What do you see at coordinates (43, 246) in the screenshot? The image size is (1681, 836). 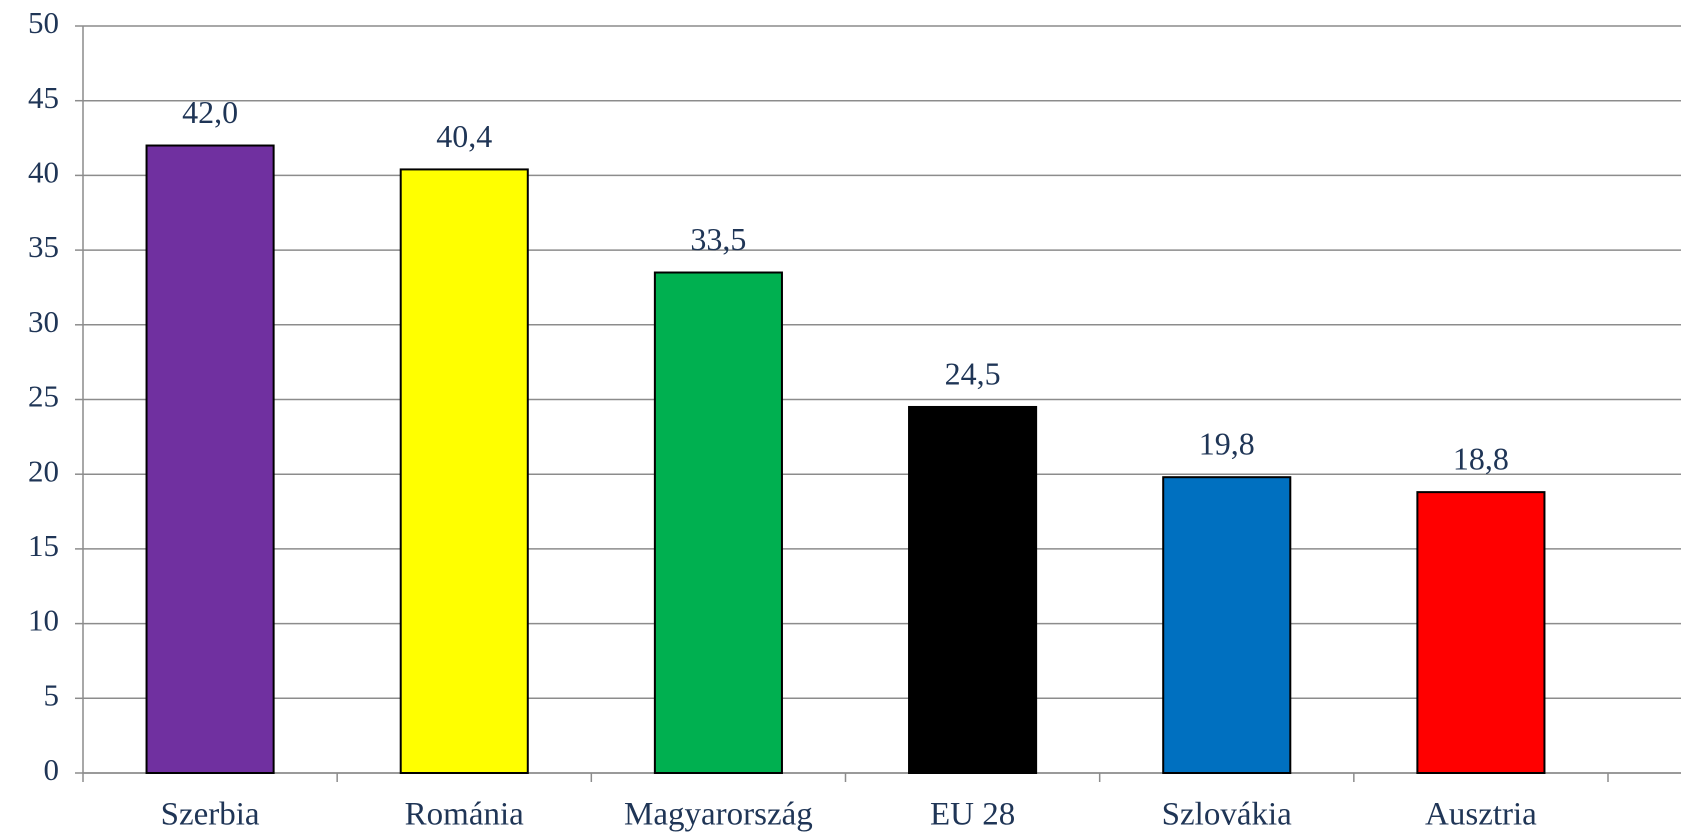 I see `y-tick-label: 35` at bounding box center [43, 246].